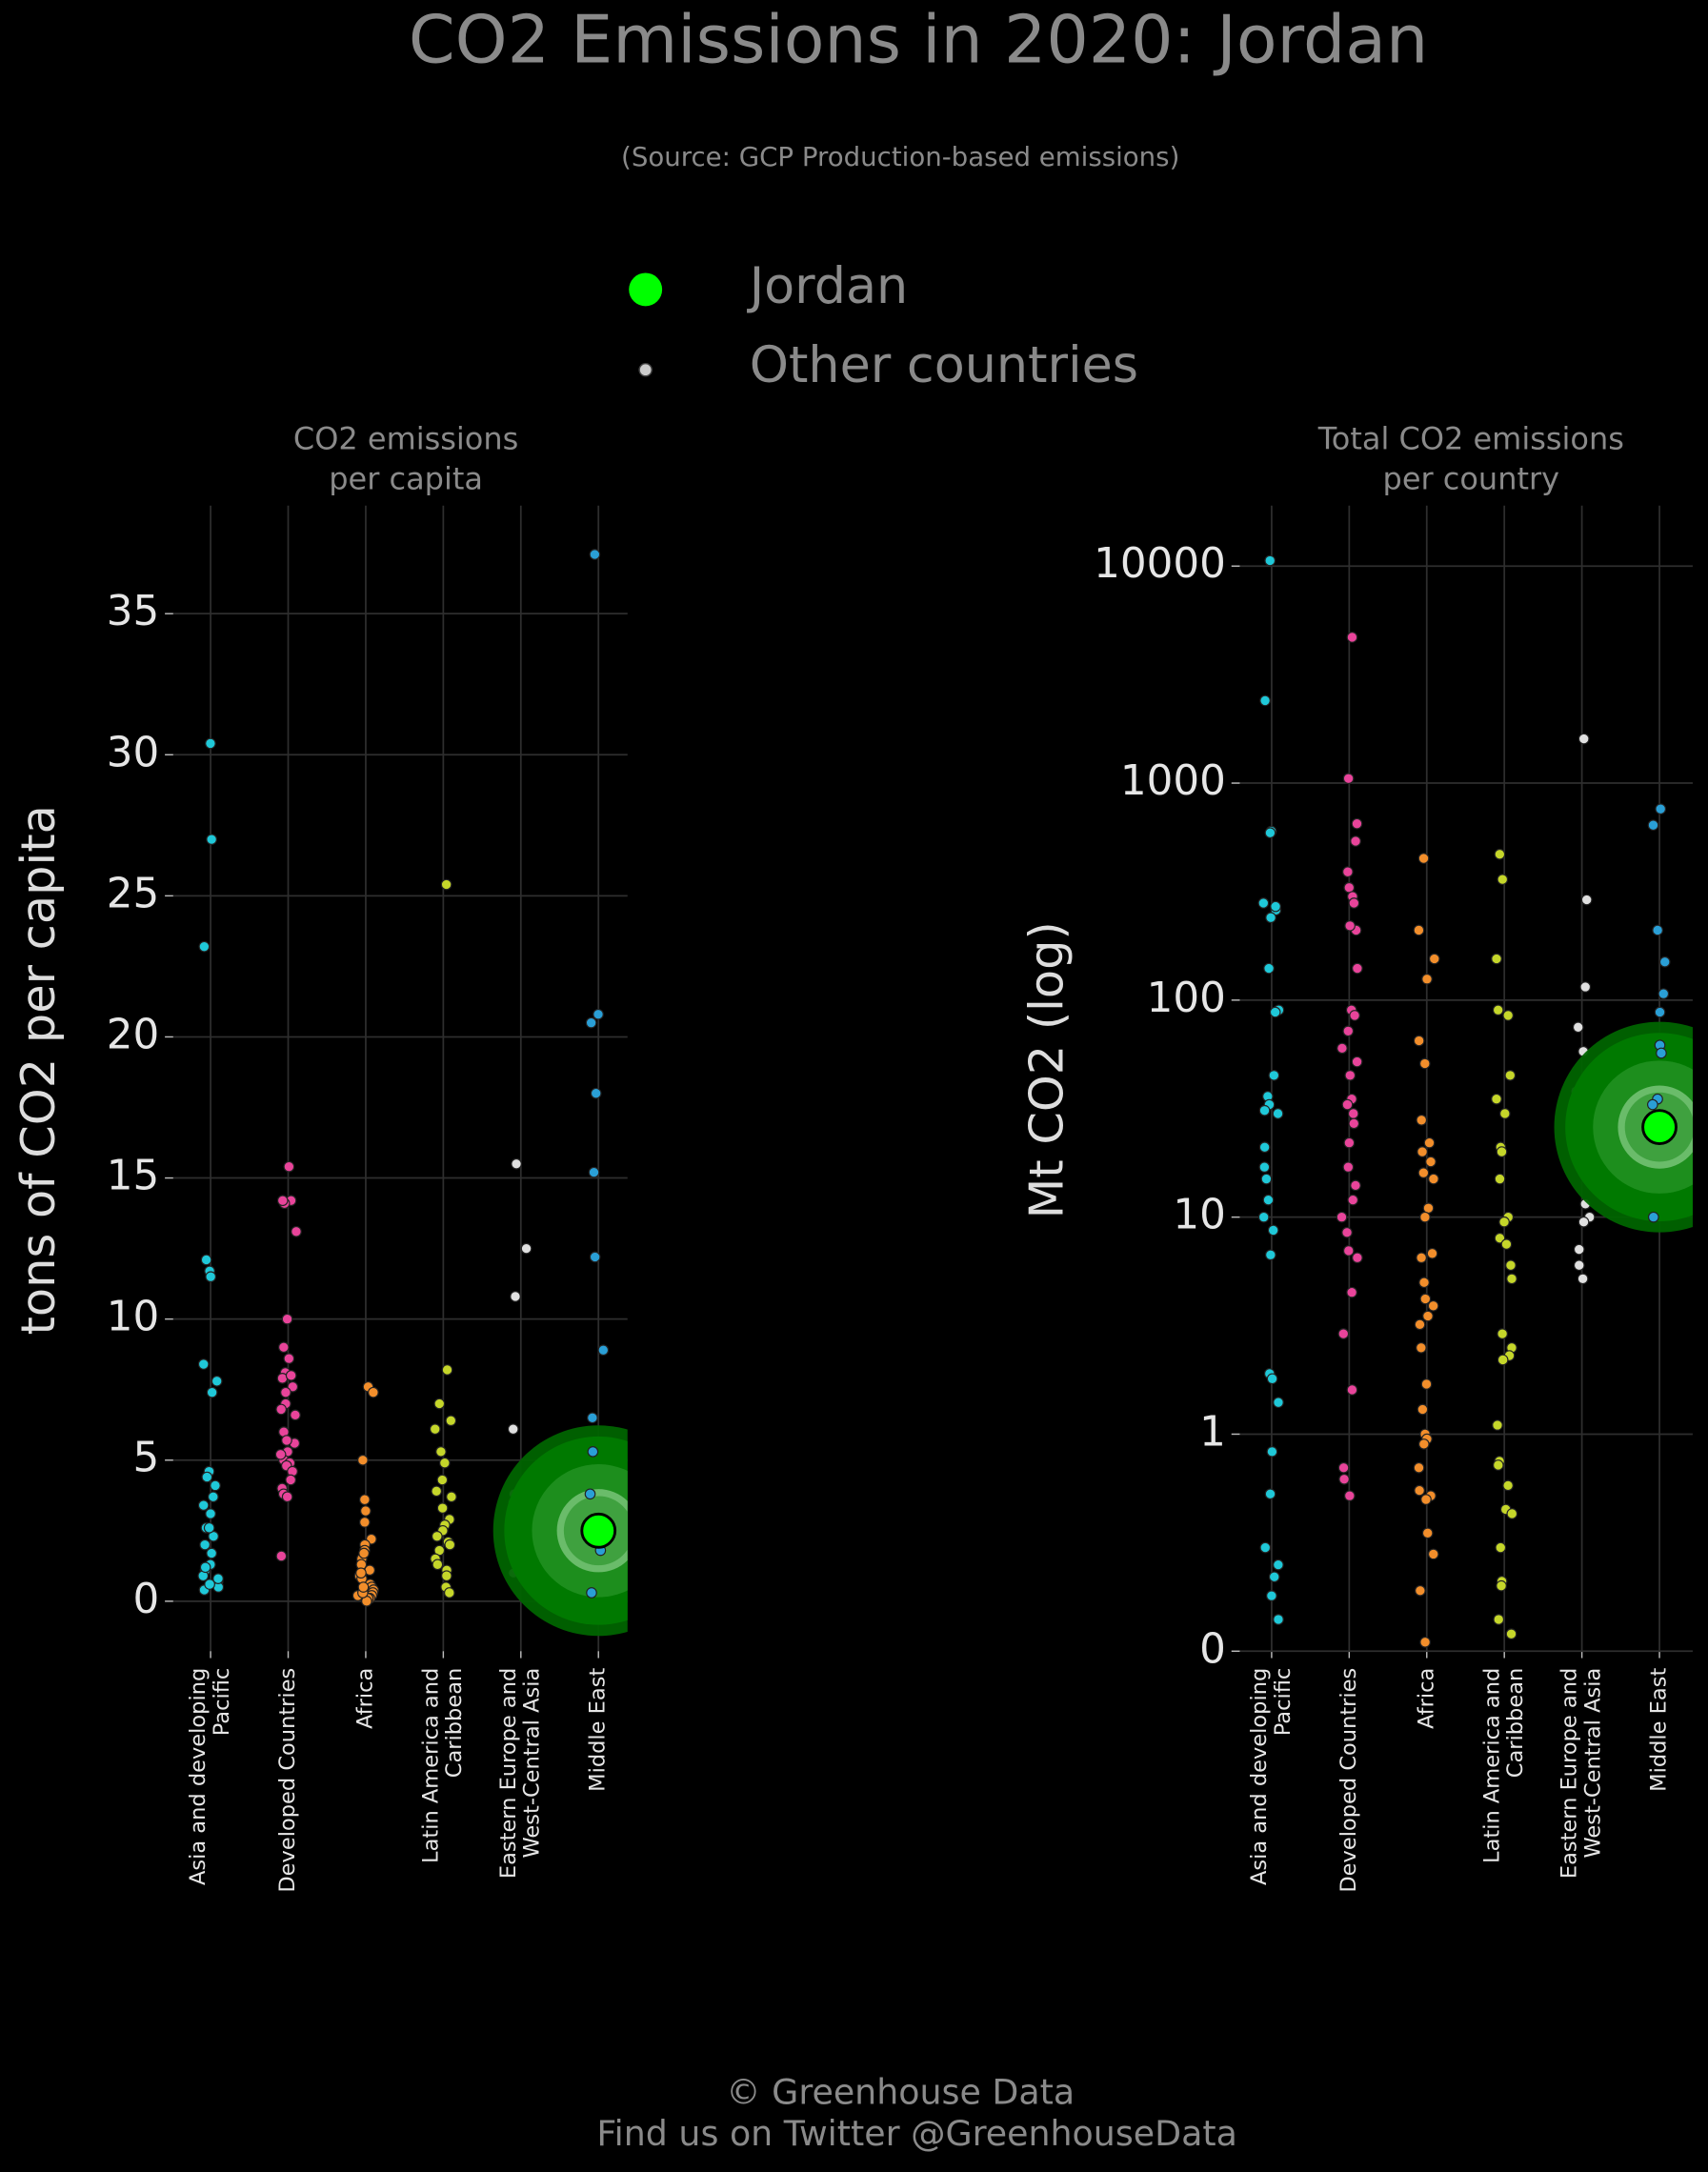 Image resolution: width=1708 pixels, height=2172 pixels. What do you see at coordinates (901, 2092) in the screenshot?
I see `footer: © Greenhouse Data` at bounding box center [901, 2092].